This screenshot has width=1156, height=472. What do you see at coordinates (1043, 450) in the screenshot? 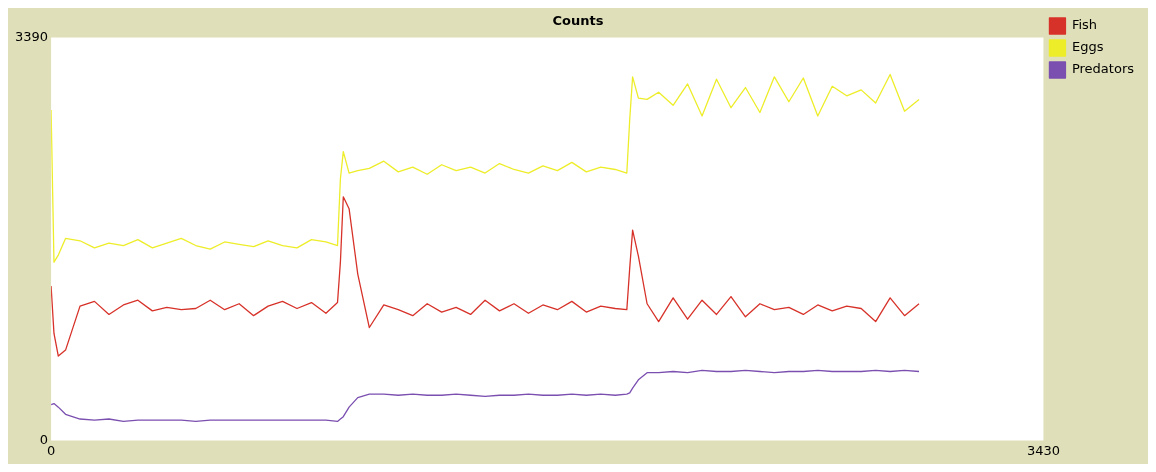
I see `x-tick-label: 3430` at bounding box center [1043, 450].